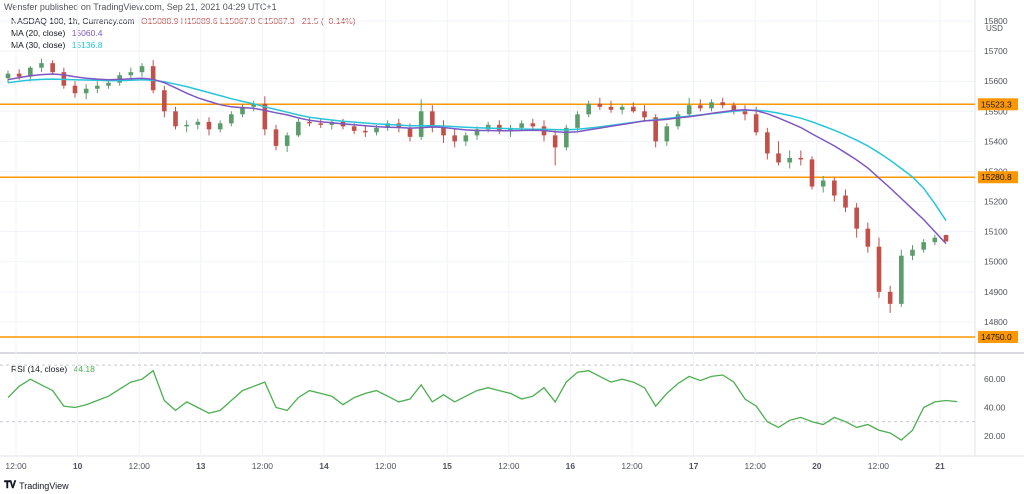 This screenshot has height=494, width=1024. Describe the element at coordinates (995, 408) in the screenshot. I see `rsi-tick-label: 40.00` at that location.